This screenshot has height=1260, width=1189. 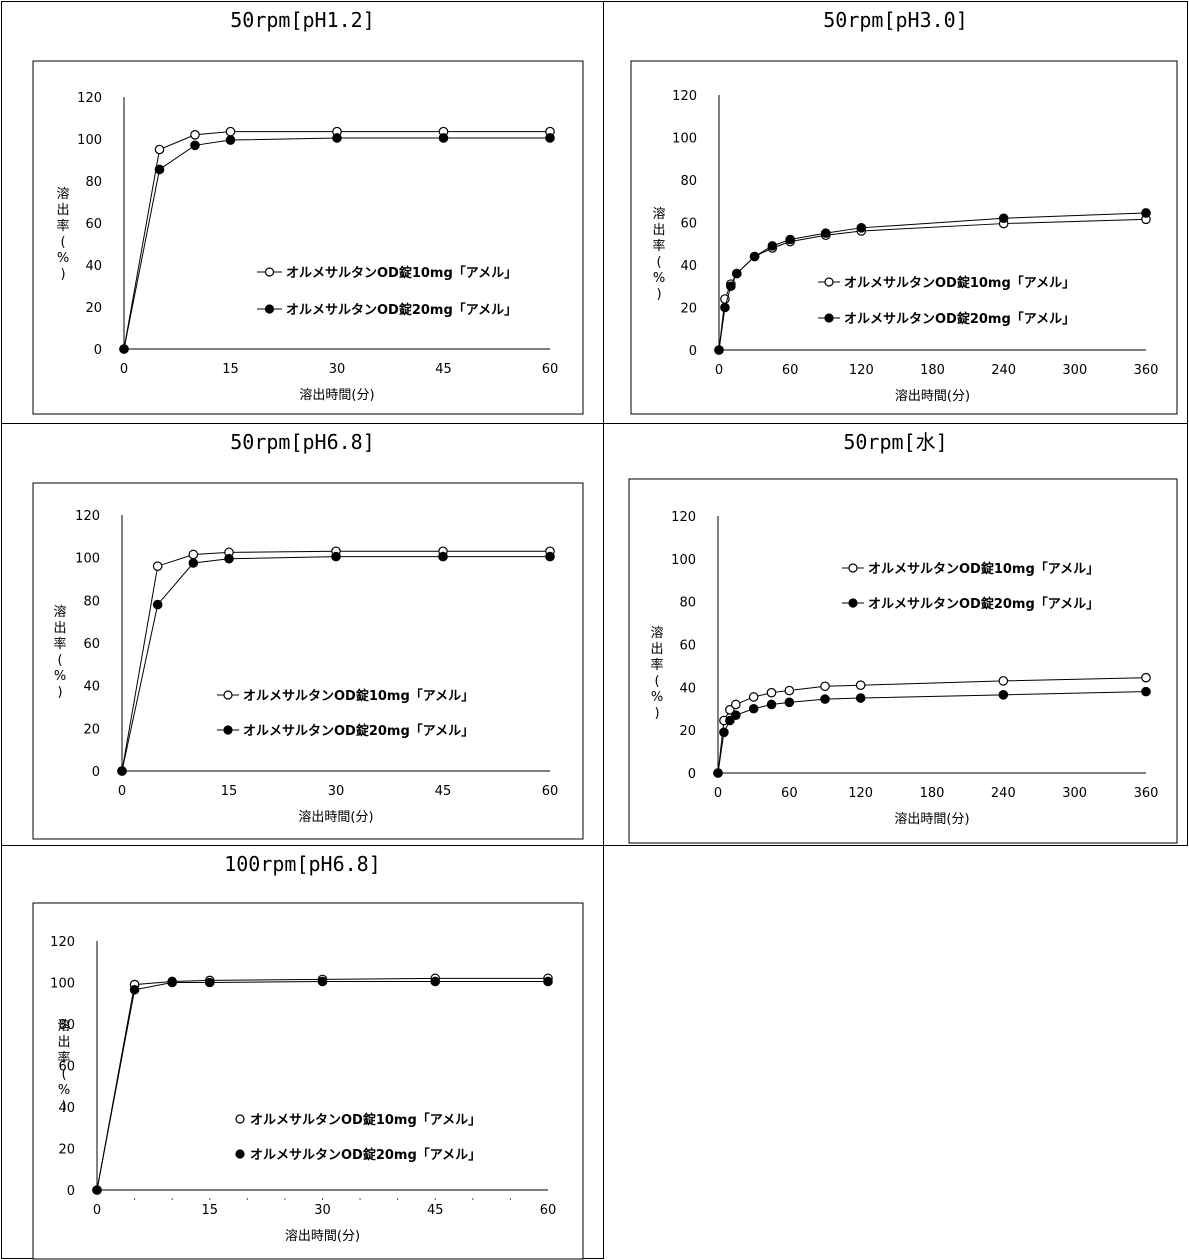 What do you see at coordinates (302, 864) in the screenshot?
I see `panel-title: 100rpm[pH6.8]` at bounding box center [302, 864].